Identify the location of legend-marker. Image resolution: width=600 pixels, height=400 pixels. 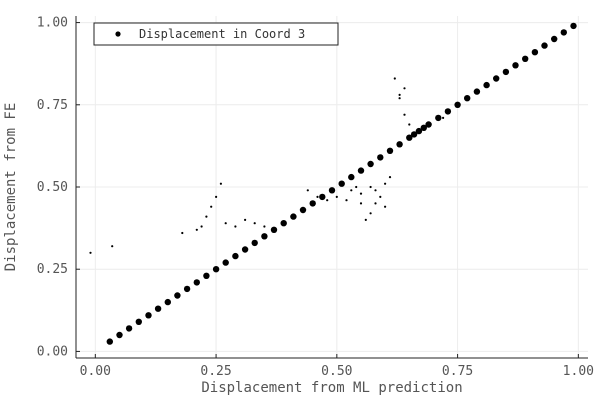
(118, 34).